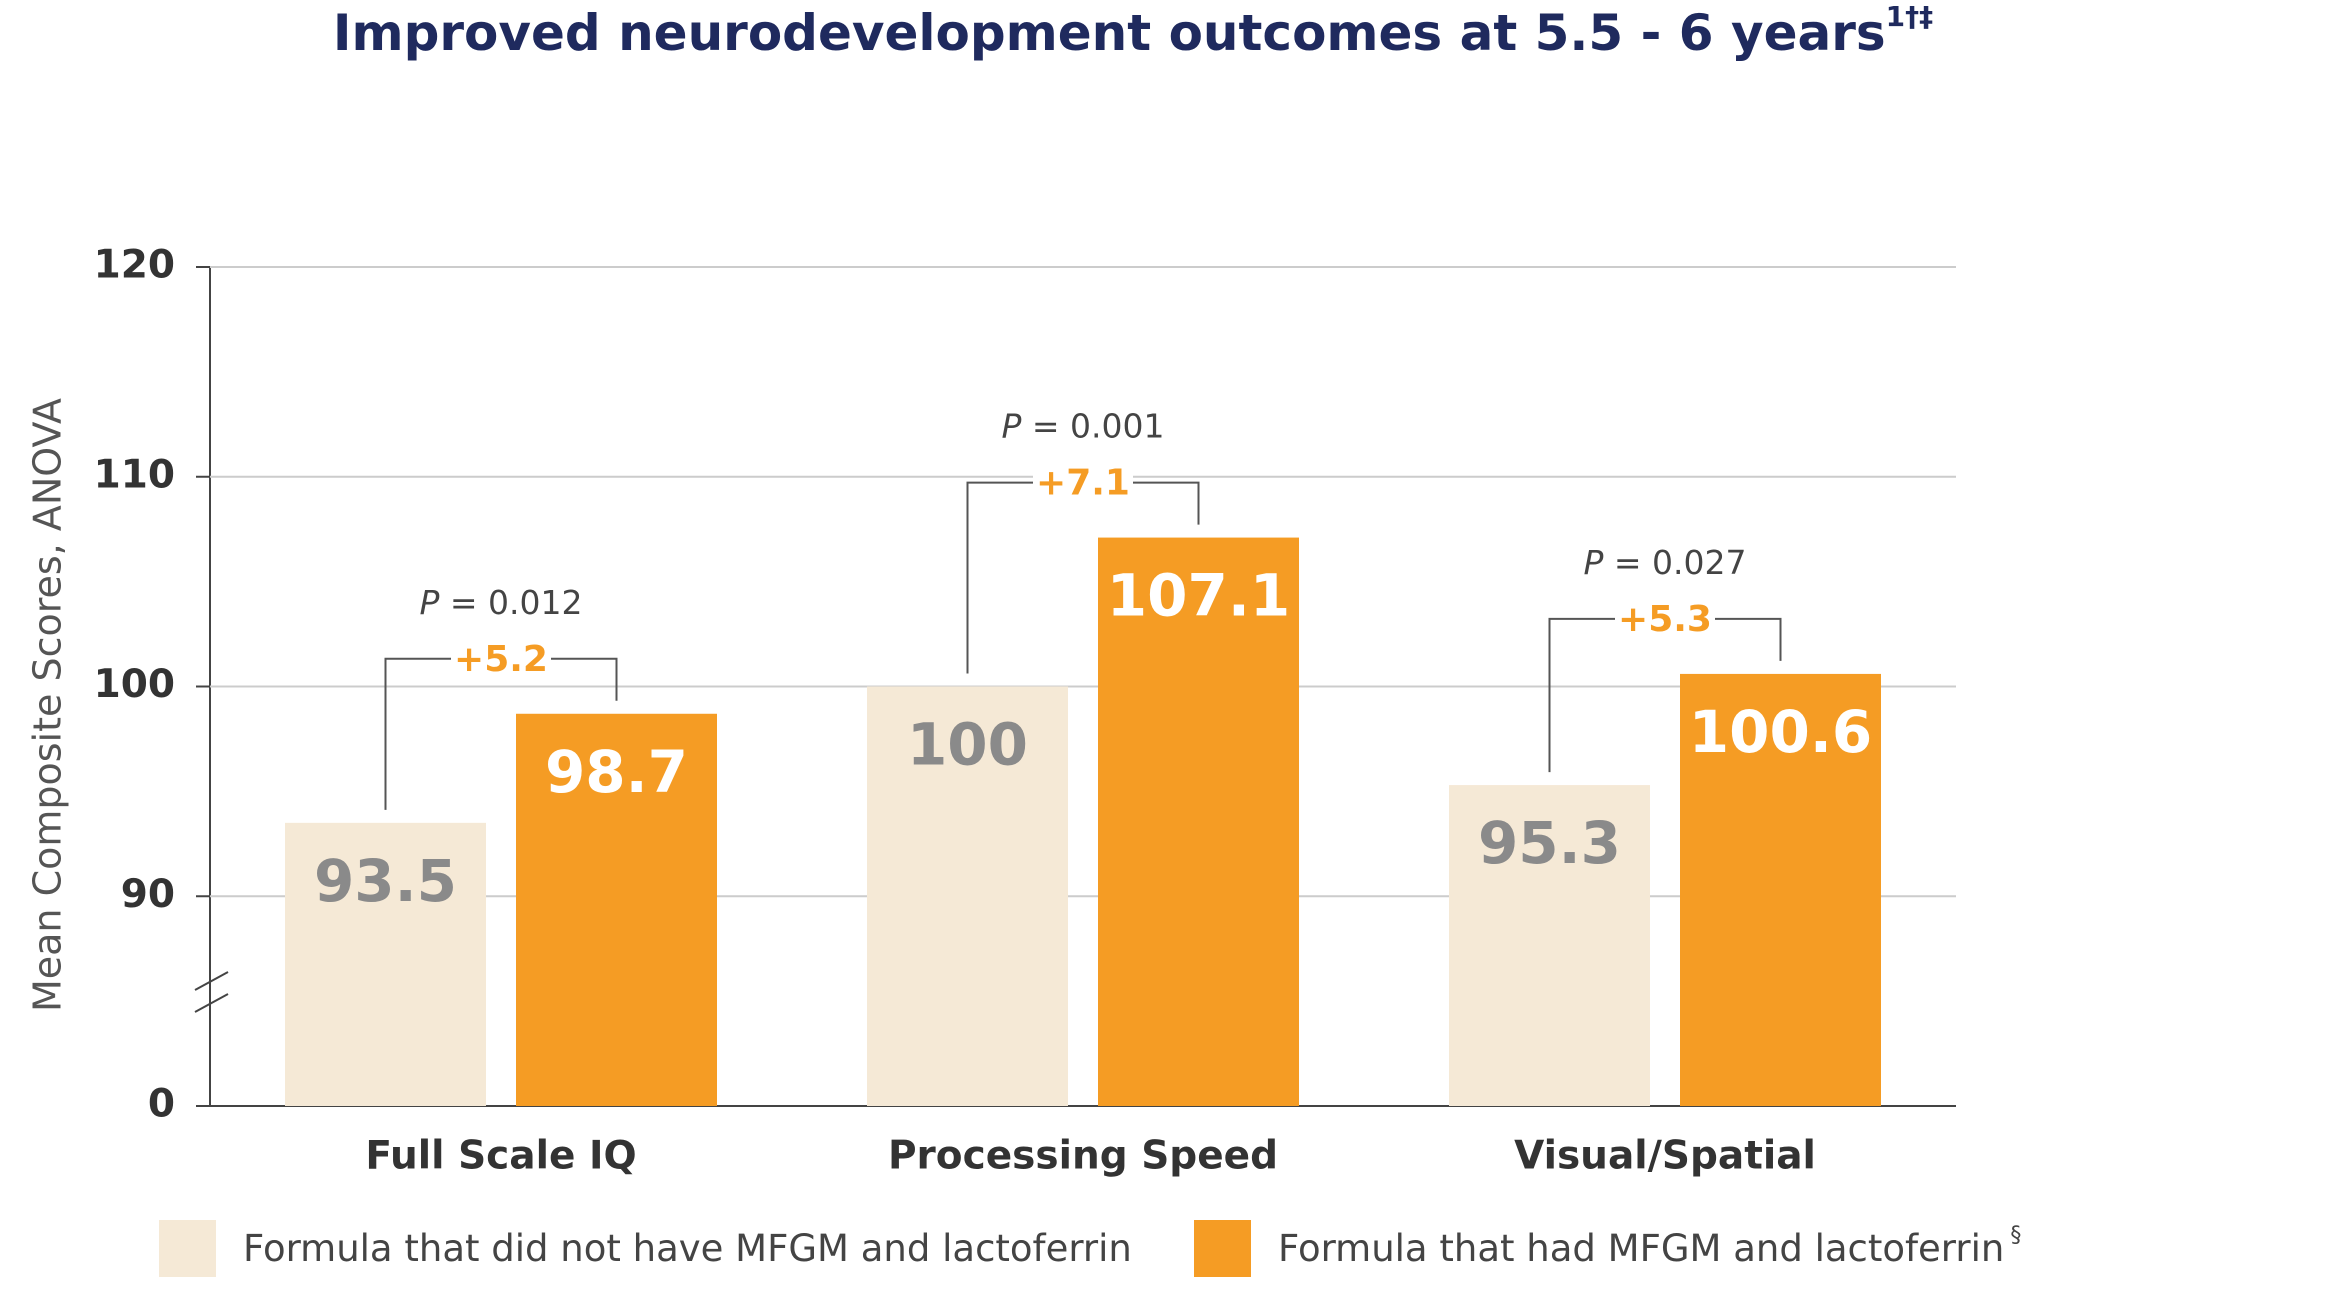 The height and width of the screenshot is (1303, 2350). I want to click on p-text: = 0.027, so click(1674, 561).